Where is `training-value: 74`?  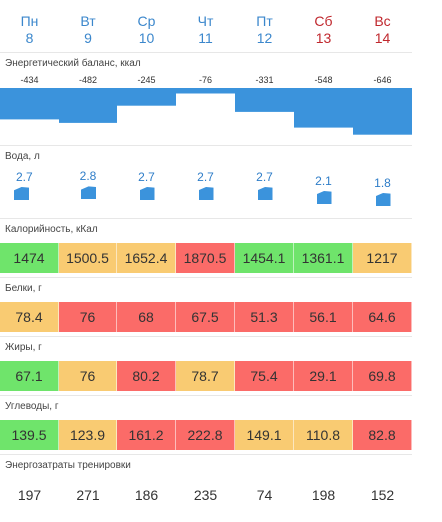 training-value: 74 is located at coordinates (264, 495).